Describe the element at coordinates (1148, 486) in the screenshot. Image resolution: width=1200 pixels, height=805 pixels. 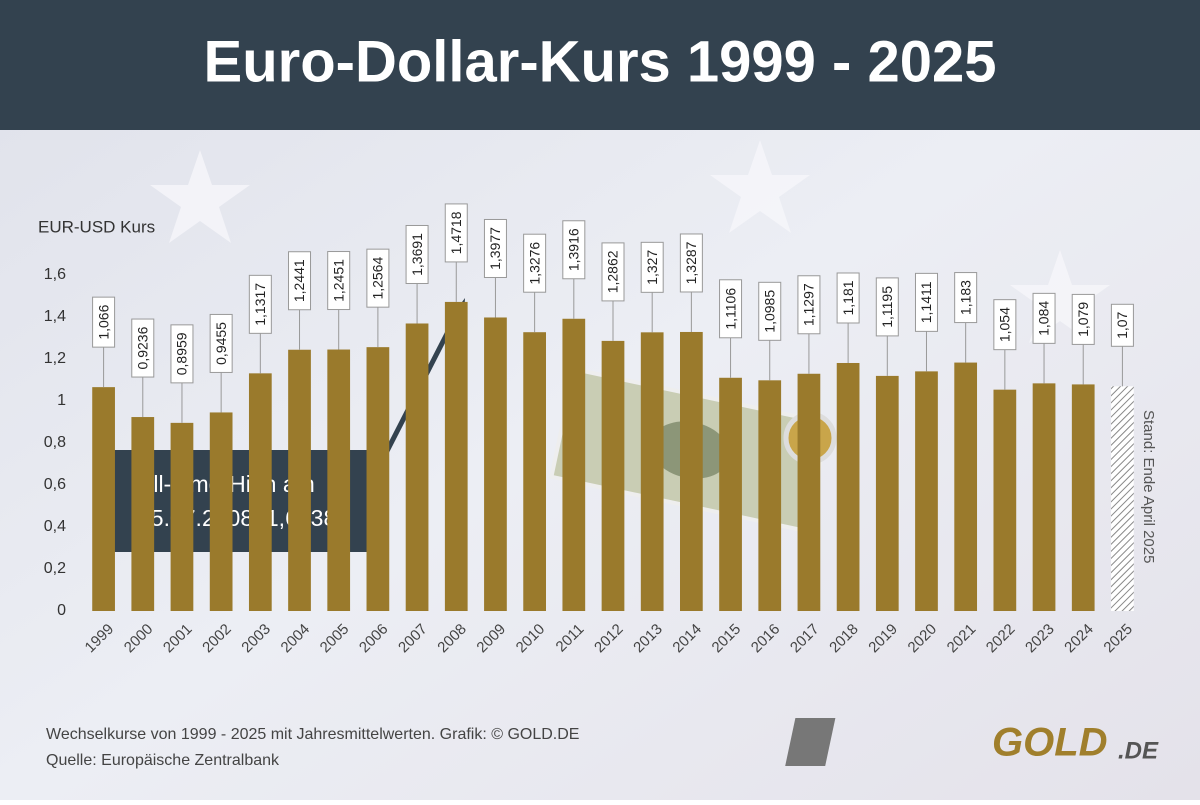
I see `note: Stand: Ende April 2025` at that location.